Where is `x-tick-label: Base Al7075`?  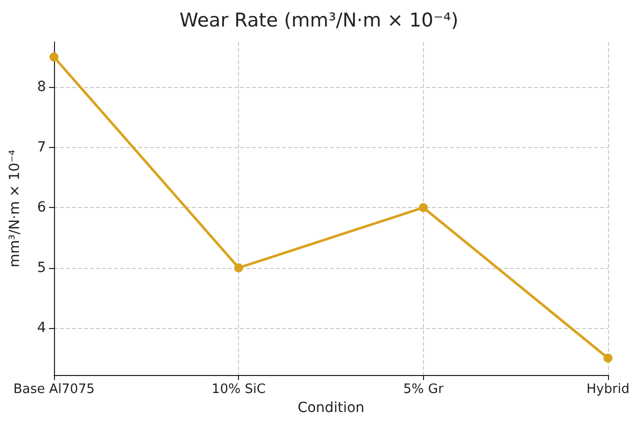
x-tick-label: Base Al7075 is located at coordinates (54, 389).